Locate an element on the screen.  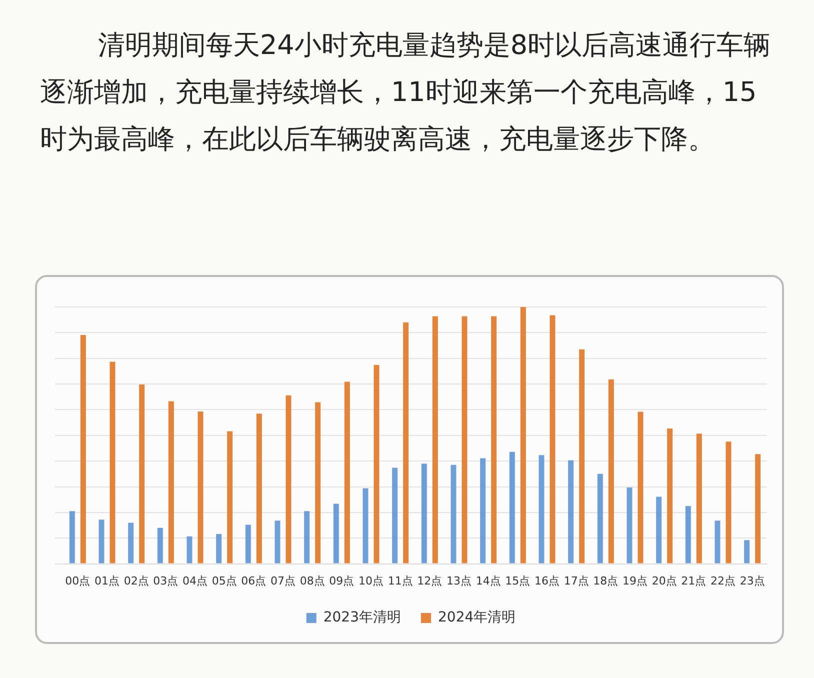
x-tick-label: 20点 is located at coordinates (664, 581).